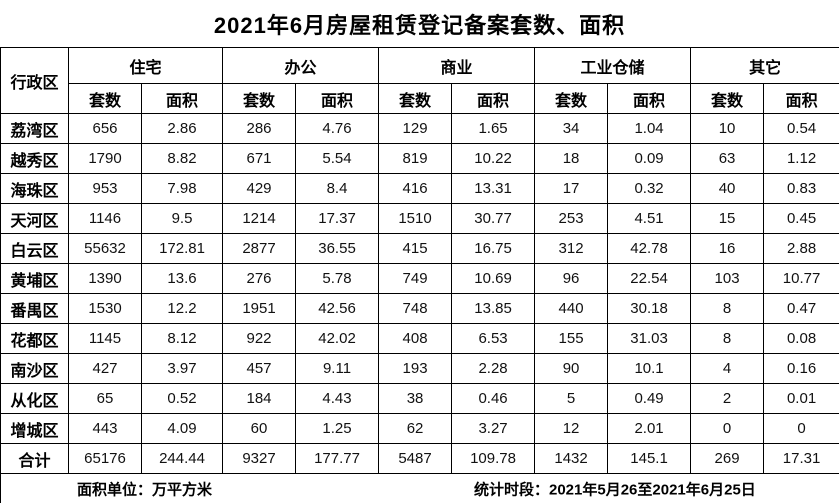 This screenshot has width=839, height=503. I want to click on value-cell: 656, so click(105, 128).